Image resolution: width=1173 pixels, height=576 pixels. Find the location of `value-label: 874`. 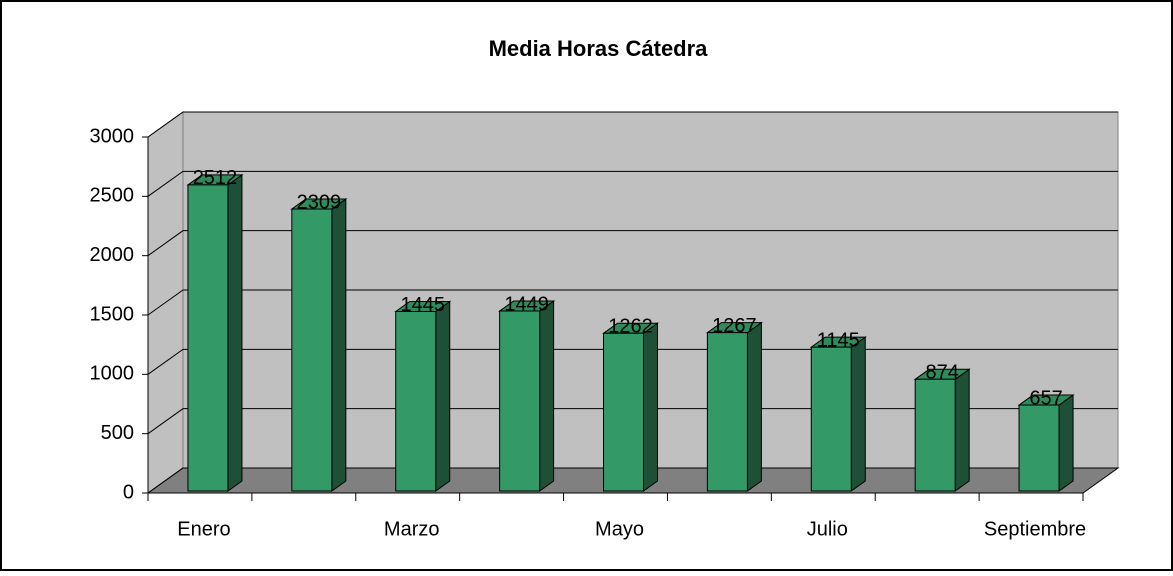

value-label: 874 is located at coordinates (941, 373).